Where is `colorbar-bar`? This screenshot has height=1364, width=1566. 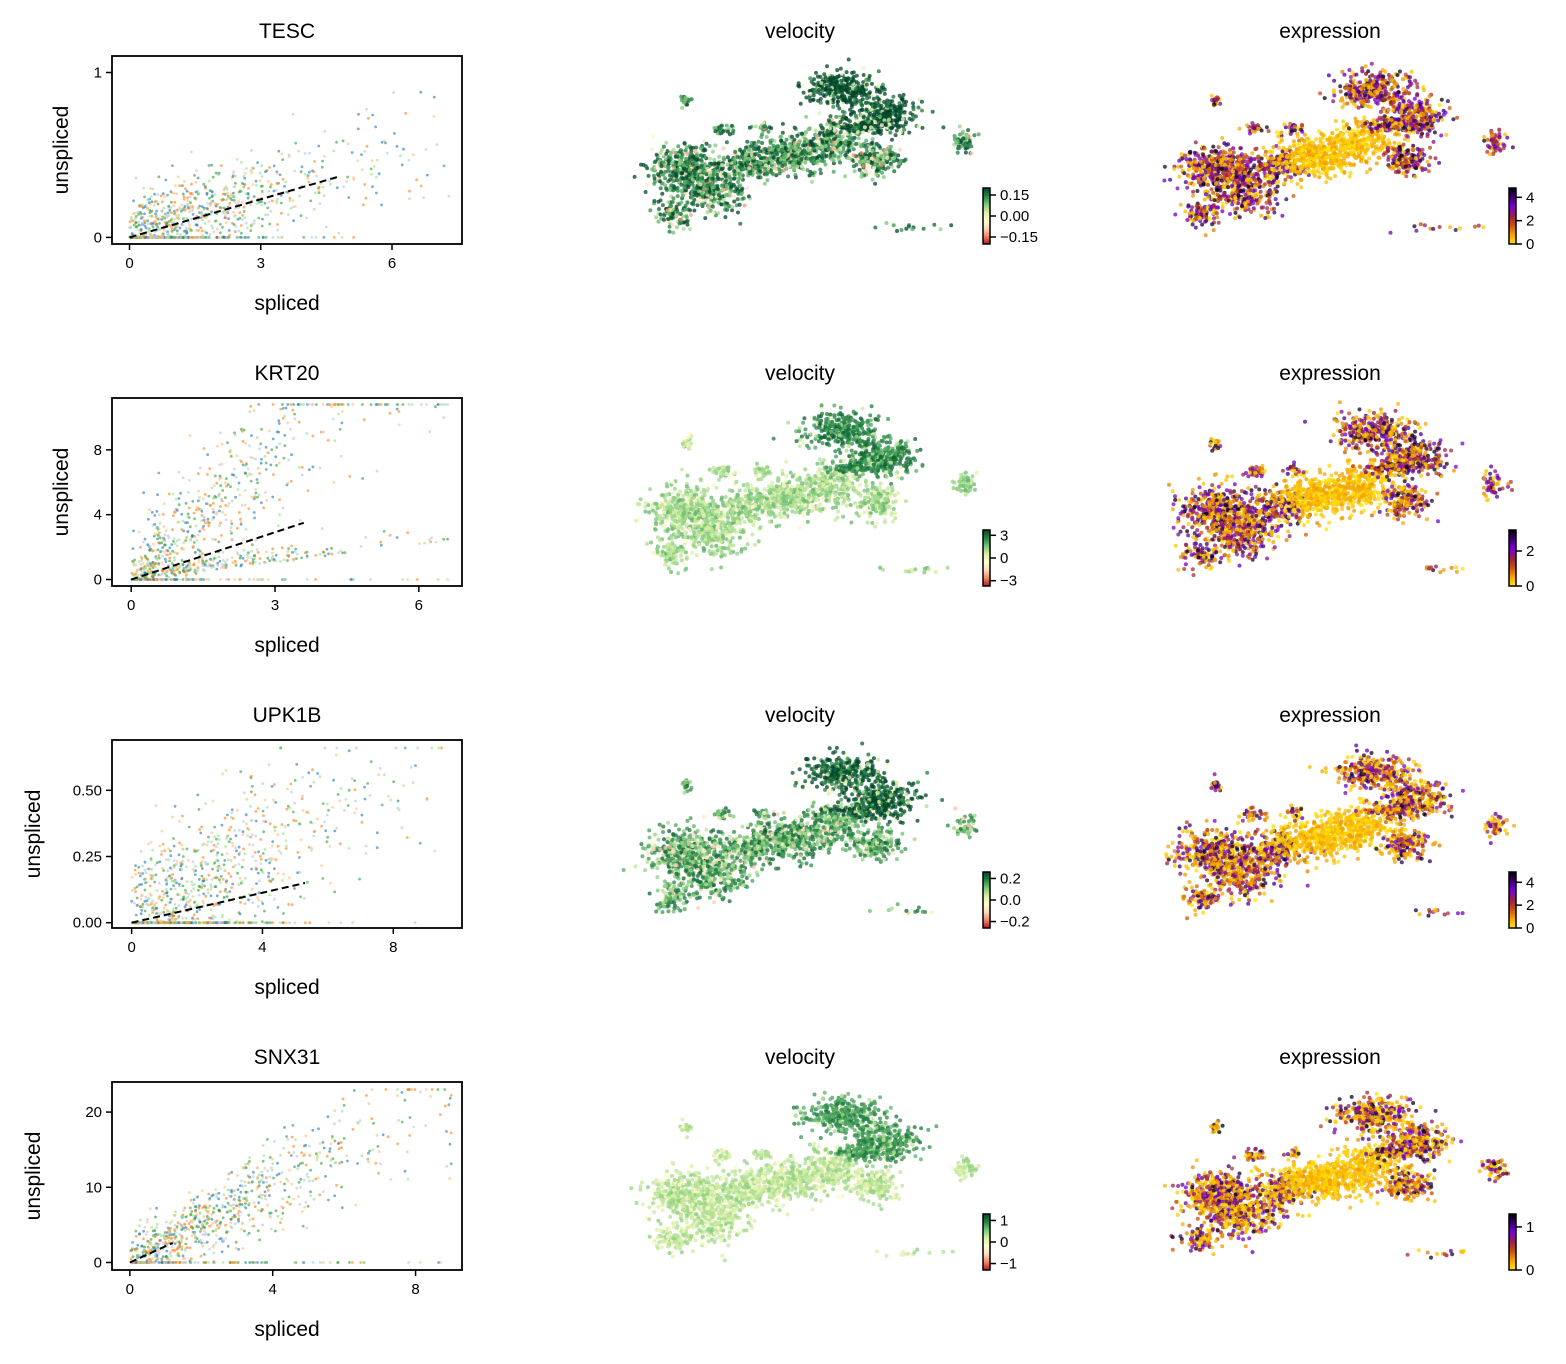
colorbar-bar is located at coordinates (986, 216).